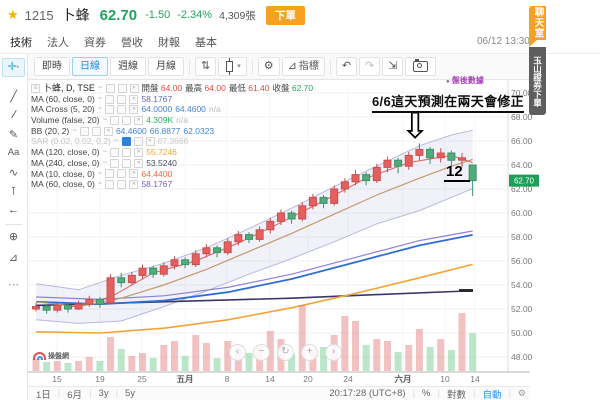 The image size is (600, 400). I want to click on scroll-right-button: ›, so click(333, 352).